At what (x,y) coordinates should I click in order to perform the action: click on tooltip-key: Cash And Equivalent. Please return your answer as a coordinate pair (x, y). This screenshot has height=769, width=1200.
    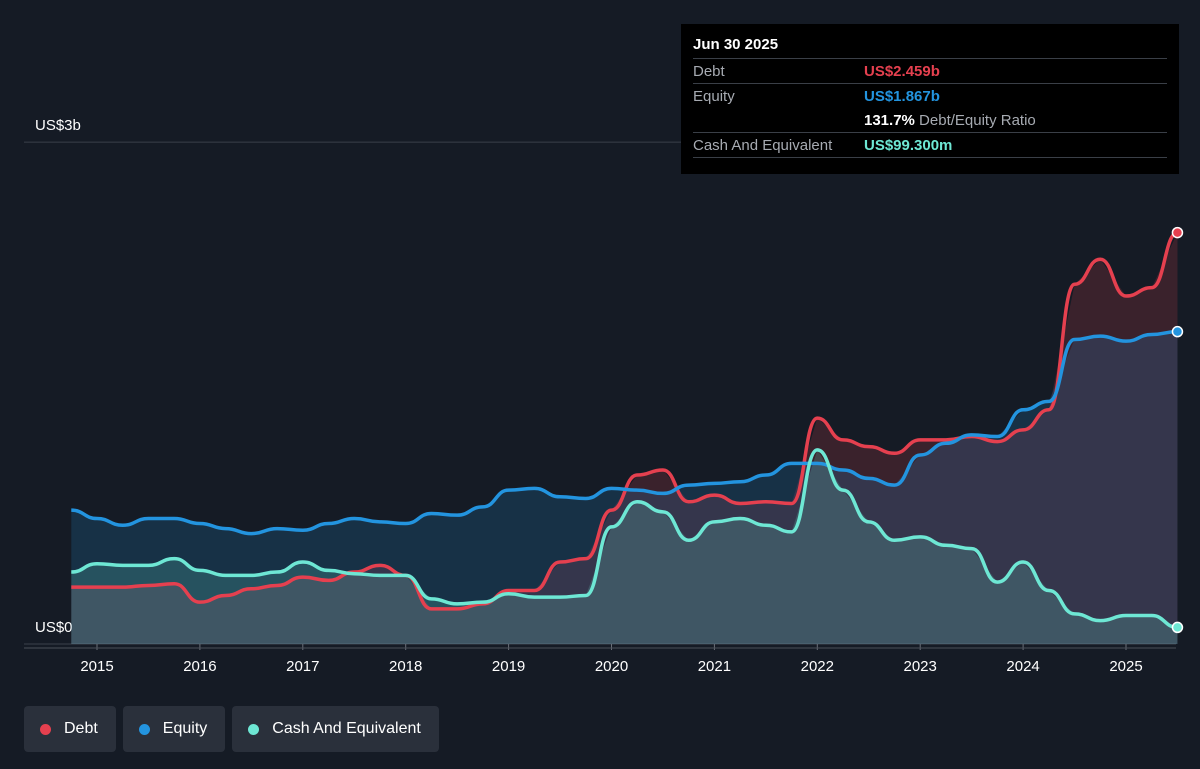
    Looking at the image, I should click on (763, 145).